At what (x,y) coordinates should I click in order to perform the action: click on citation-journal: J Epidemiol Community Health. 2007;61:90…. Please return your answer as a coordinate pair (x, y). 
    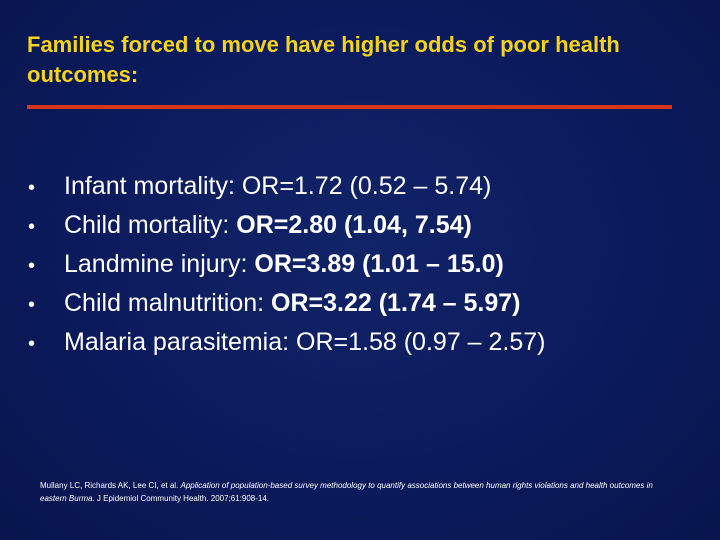
    Looking at the image, I should click on (182, 498).